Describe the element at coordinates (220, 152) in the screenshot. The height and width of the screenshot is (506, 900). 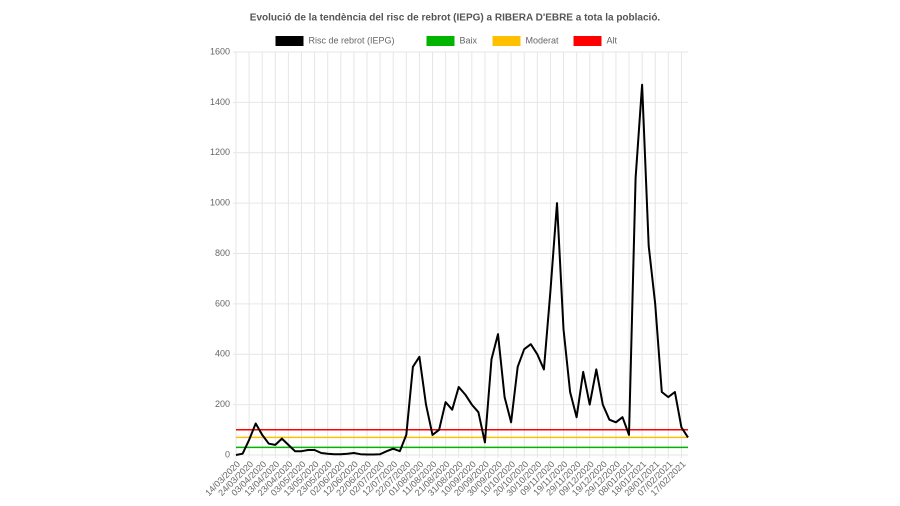
I see `y-tick-label: 1200` at that location.